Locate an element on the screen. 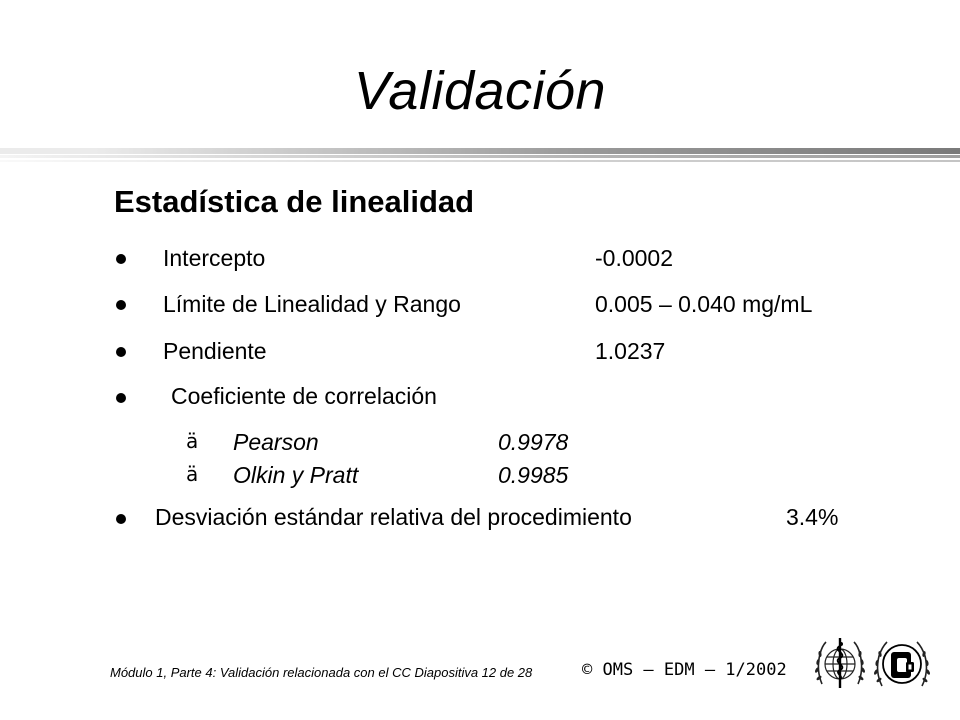  list-item-value: 0.005 – 0.040 mg/mL is located at coordinates (704, 304).